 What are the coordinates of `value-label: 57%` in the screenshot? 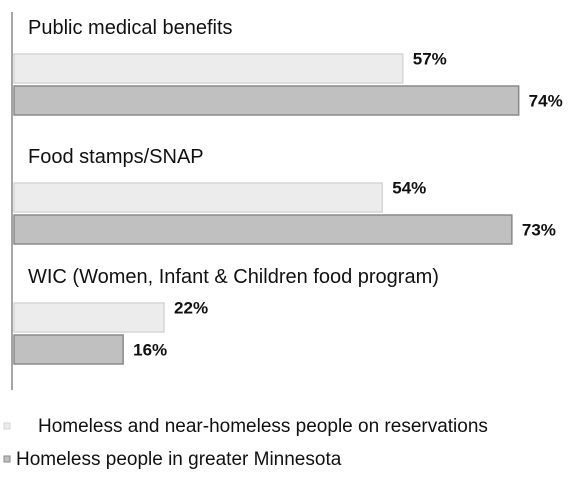 It's located at (430, 59).